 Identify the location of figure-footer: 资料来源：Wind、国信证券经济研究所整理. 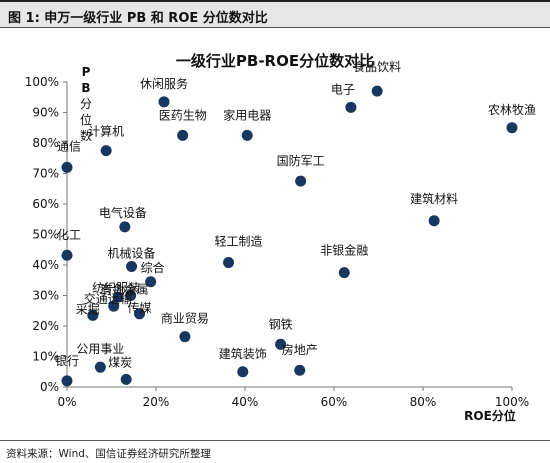
(275, 451).